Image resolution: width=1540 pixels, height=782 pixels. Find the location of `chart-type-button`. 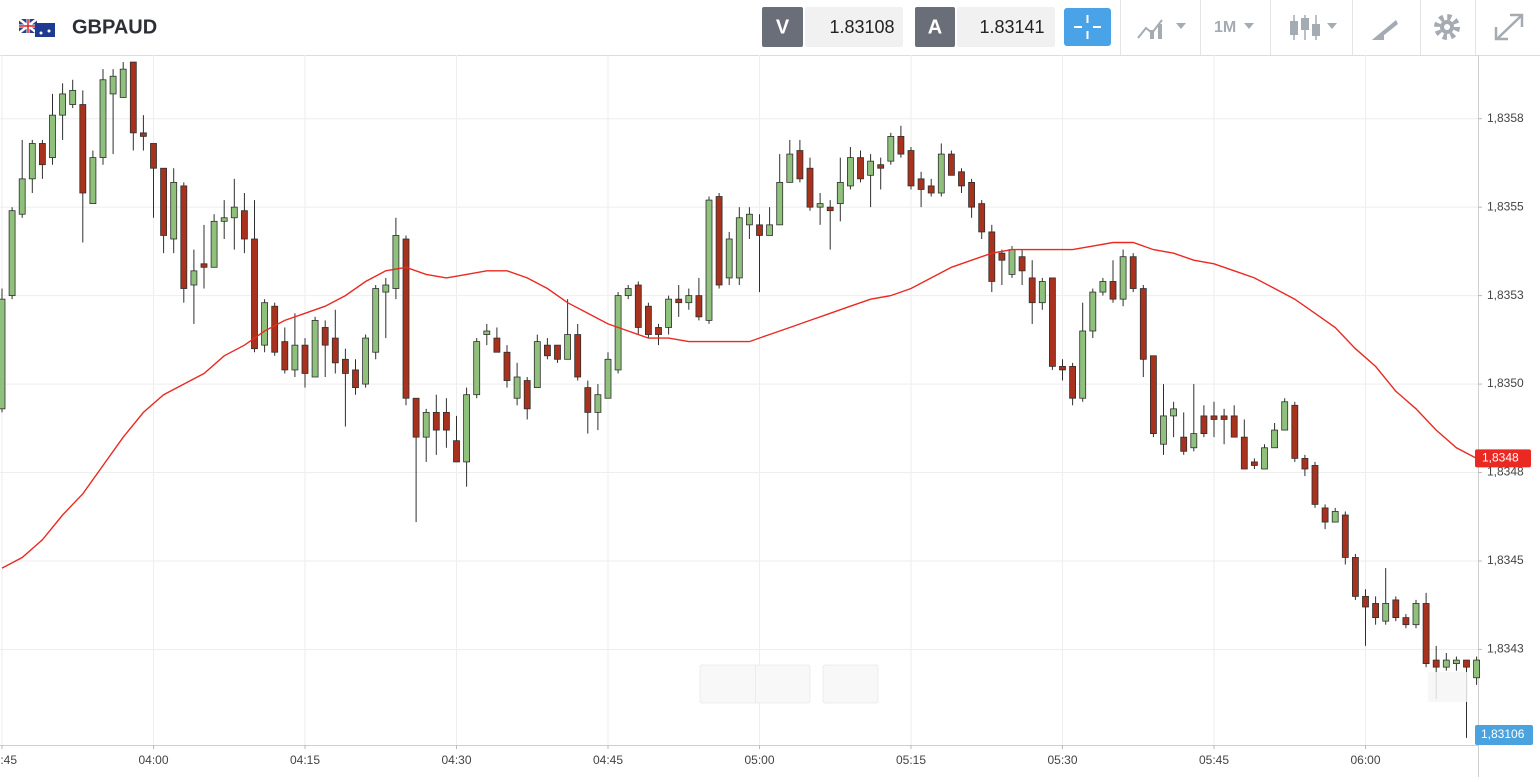

chart-type-button is located at coordinates (1161, 29).